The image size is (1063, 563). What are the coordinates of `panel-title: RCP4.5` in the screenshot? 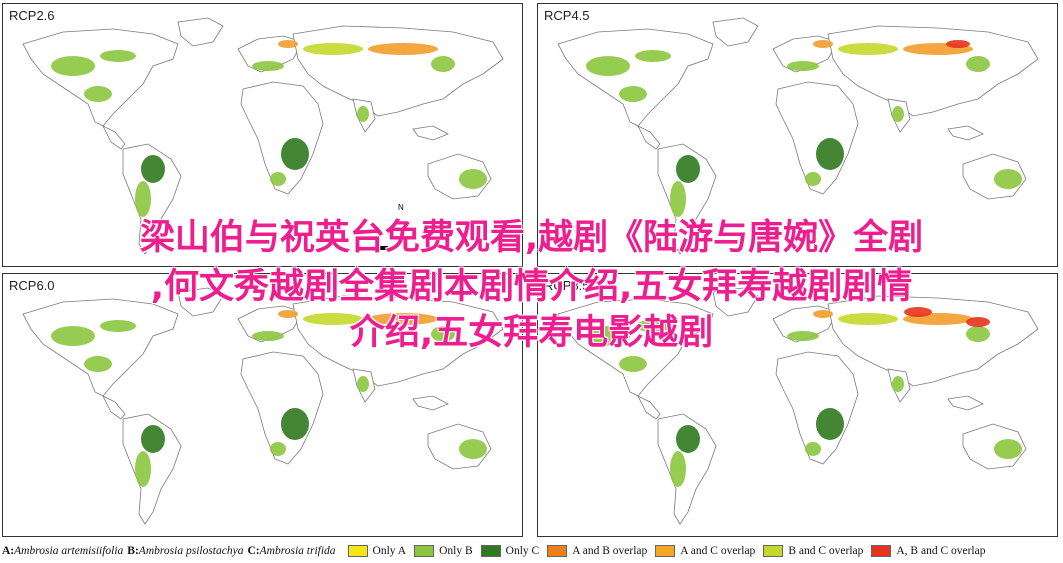 It's located at (567, 15).